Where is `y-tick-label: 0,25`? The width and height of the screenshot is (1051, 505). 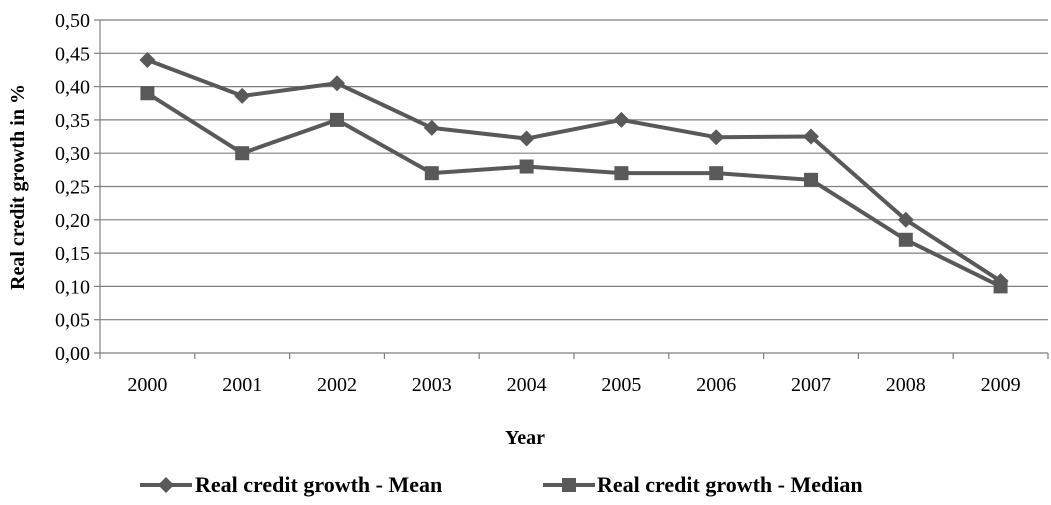 y-tick-label: 0,25 is located at coordinates (72, 188).